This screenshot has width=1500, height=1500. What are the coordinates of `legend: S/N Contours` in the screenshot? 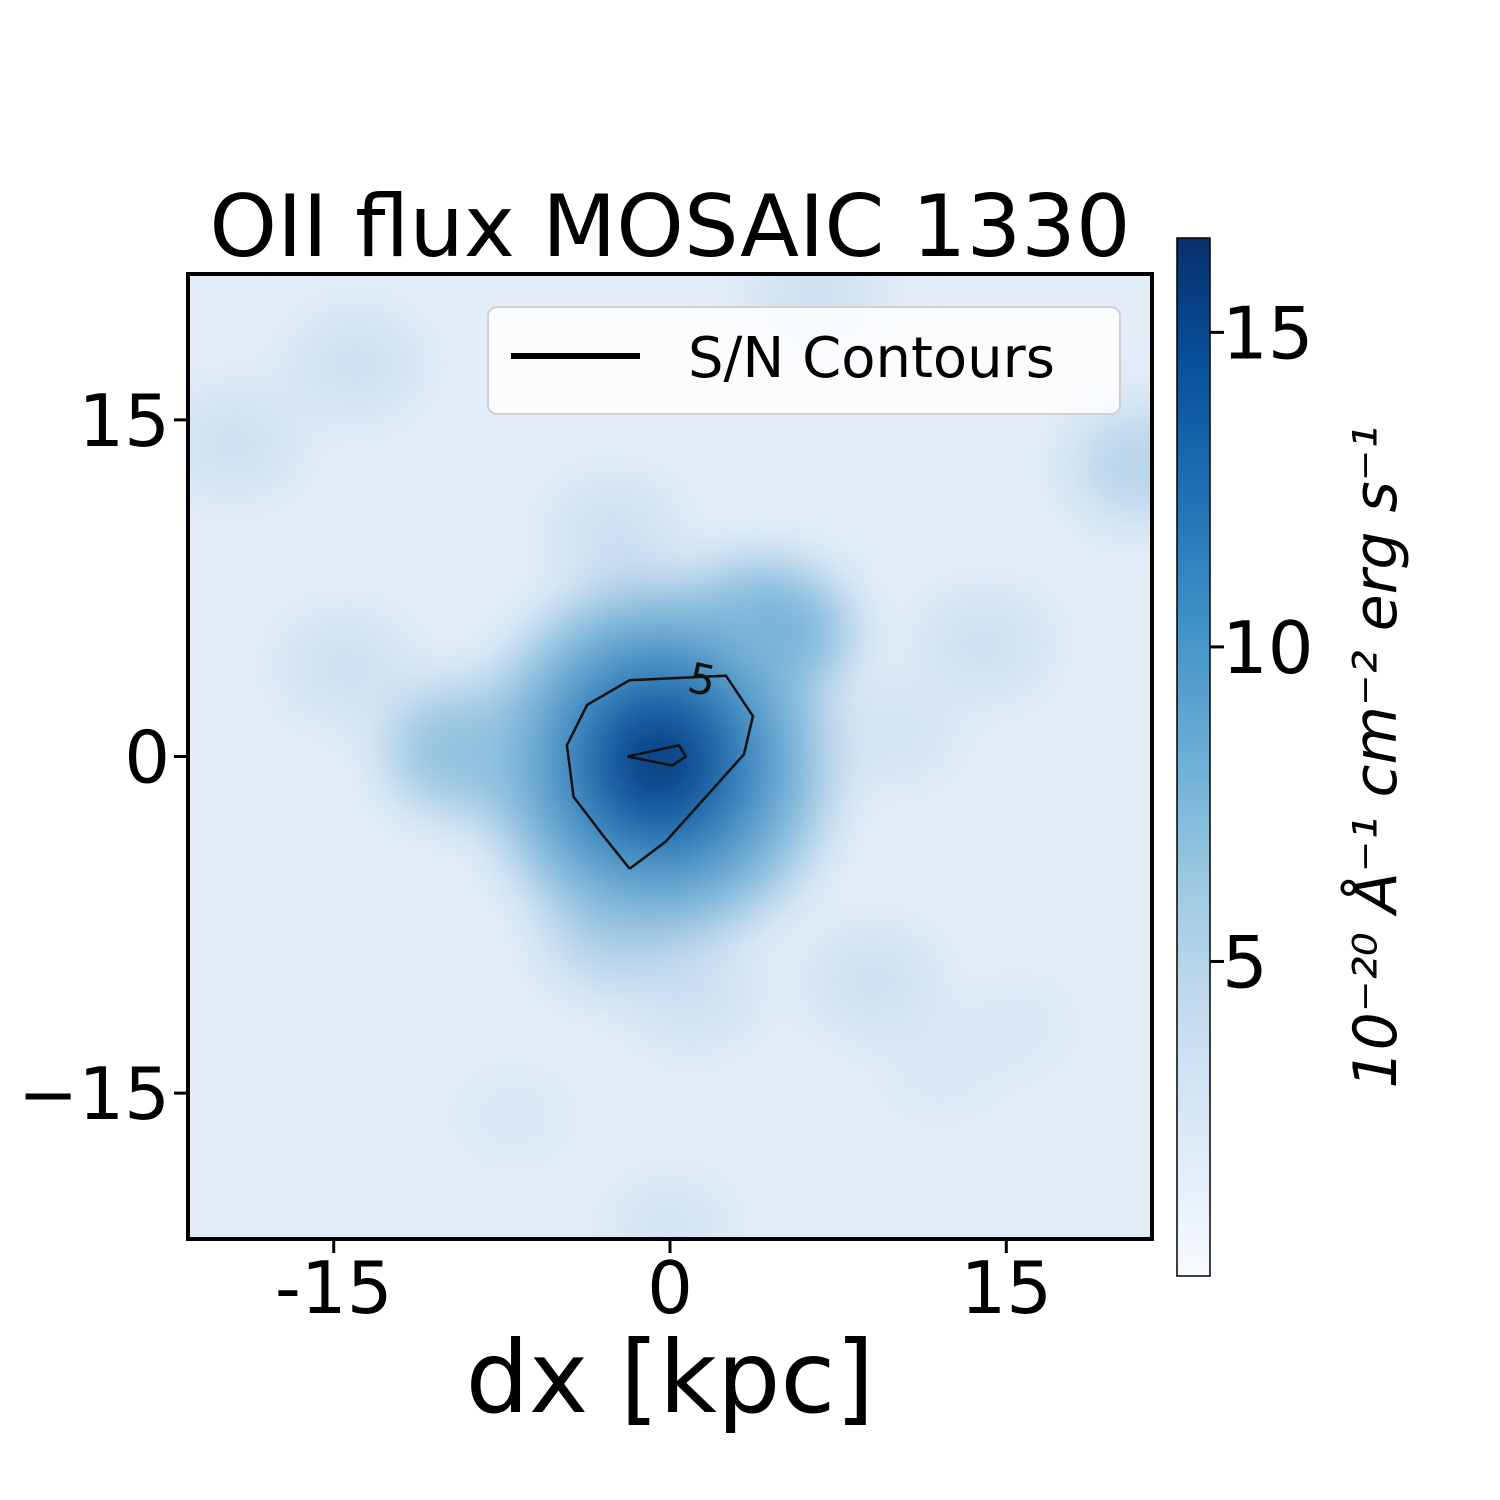 It's located at (804, 360).